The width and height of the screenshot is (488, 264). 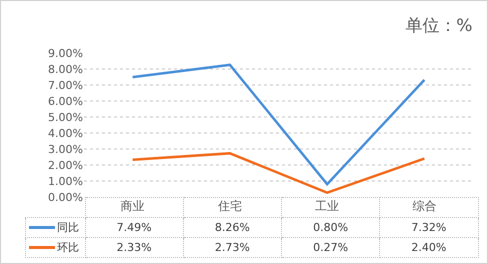 What do you see at coordinates (65, 133) in the screenshot?
I see `y-tick-label: 4.00%` at bounding box center [65, 133].